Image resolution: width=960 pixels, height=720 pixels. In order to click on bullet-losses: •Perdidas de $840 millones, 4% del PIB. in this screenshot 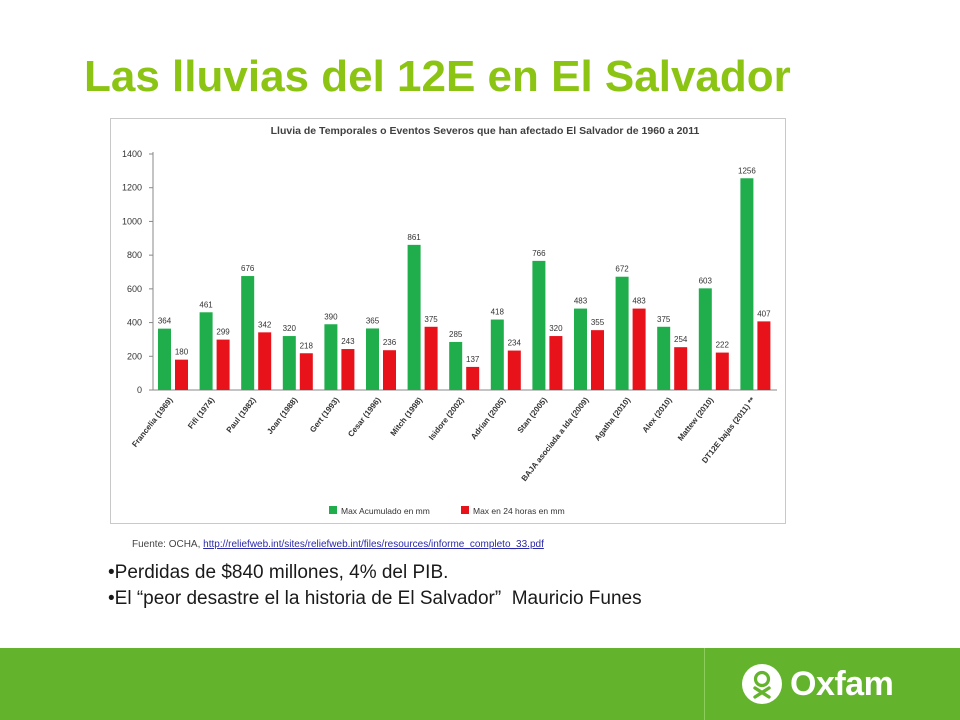, I will do `click(278, 572)`.